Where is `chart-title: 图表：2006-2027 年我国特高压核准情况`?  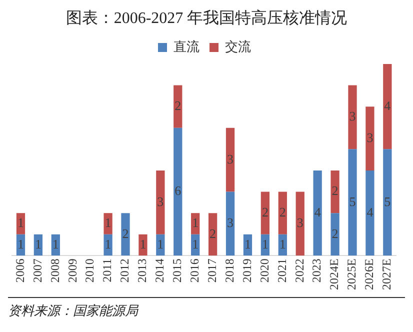
chart-title: 图表：2006-2027 年我国特高压核准情况 is located at coordinates (206, 18).